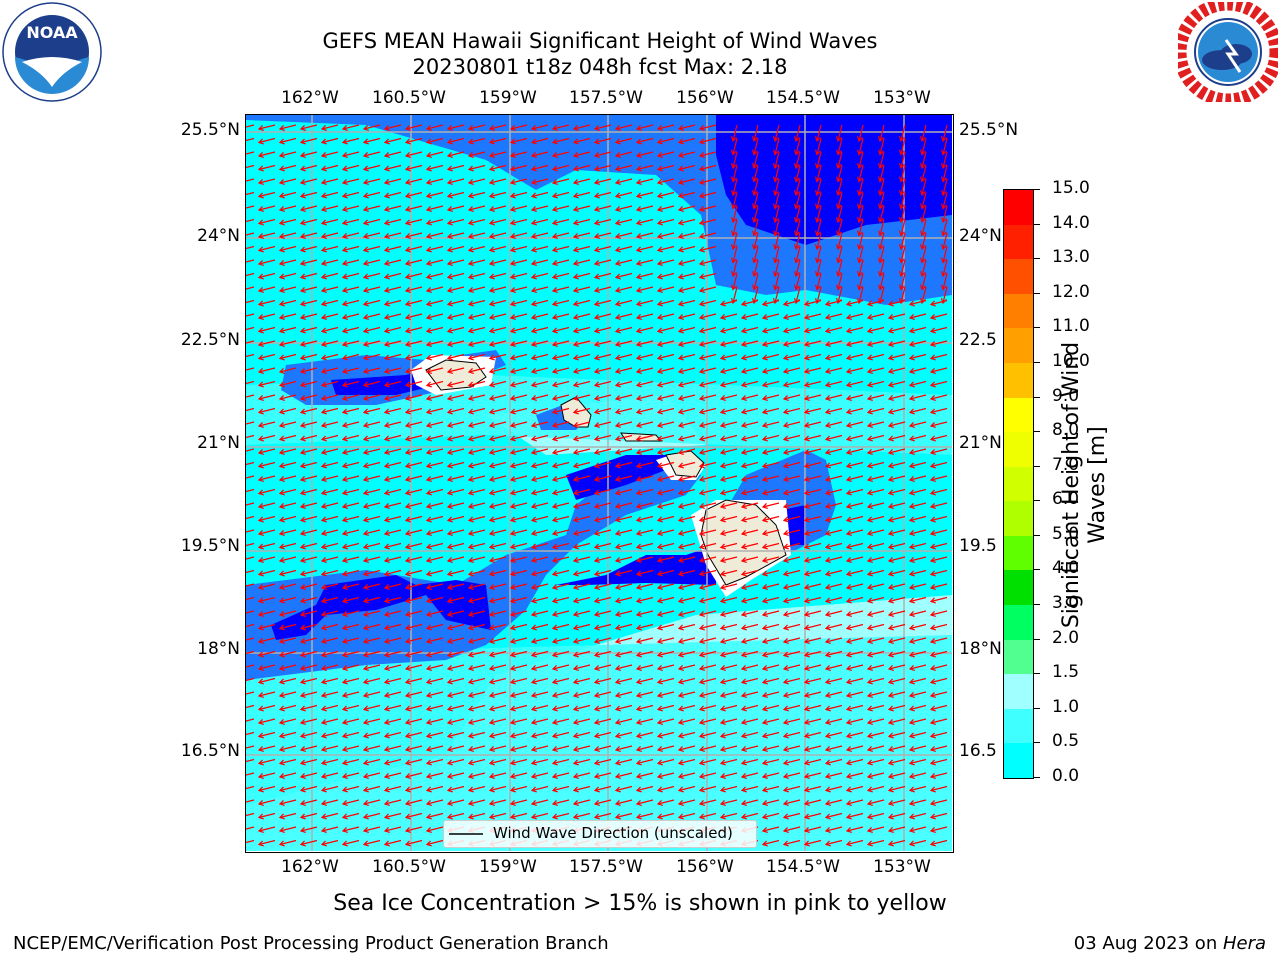 This screenshot has height=960, width=1280. Describe the element at coordinates (52, 32) in the screenshot. I see `noaa-logo-text: NOAA` at that location.